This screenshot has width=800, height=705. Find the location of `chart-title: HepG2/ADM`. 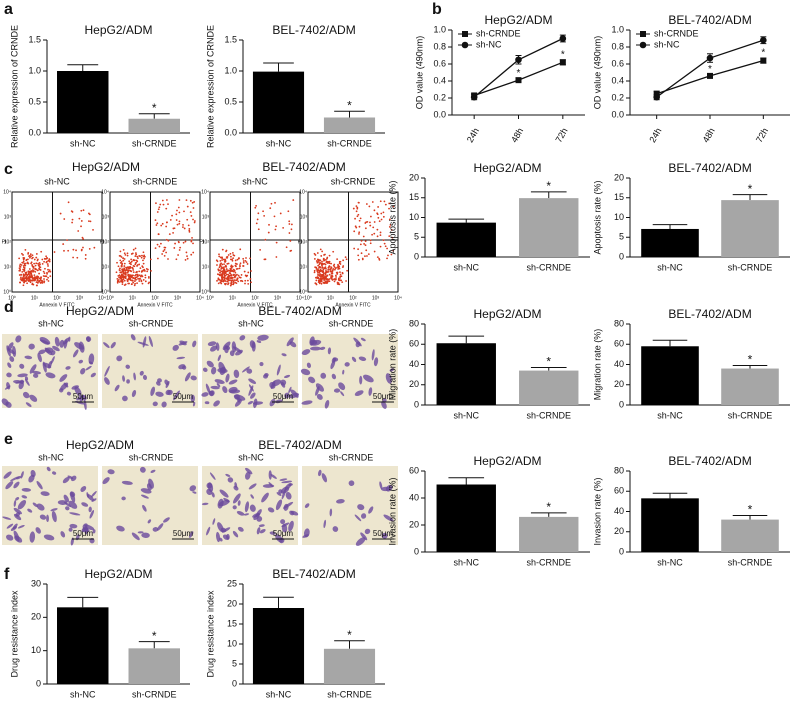

chart-title: HepG2/ADM is located at coordinates (507, 461).